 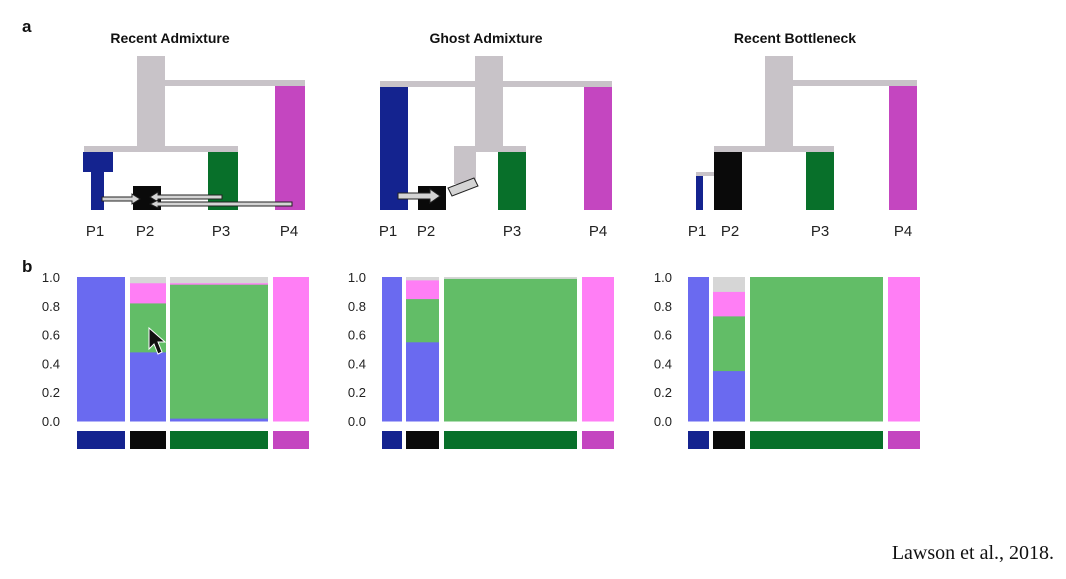 I want to click on citation: Lawson et al., 2018., so click(x=972, y=553).